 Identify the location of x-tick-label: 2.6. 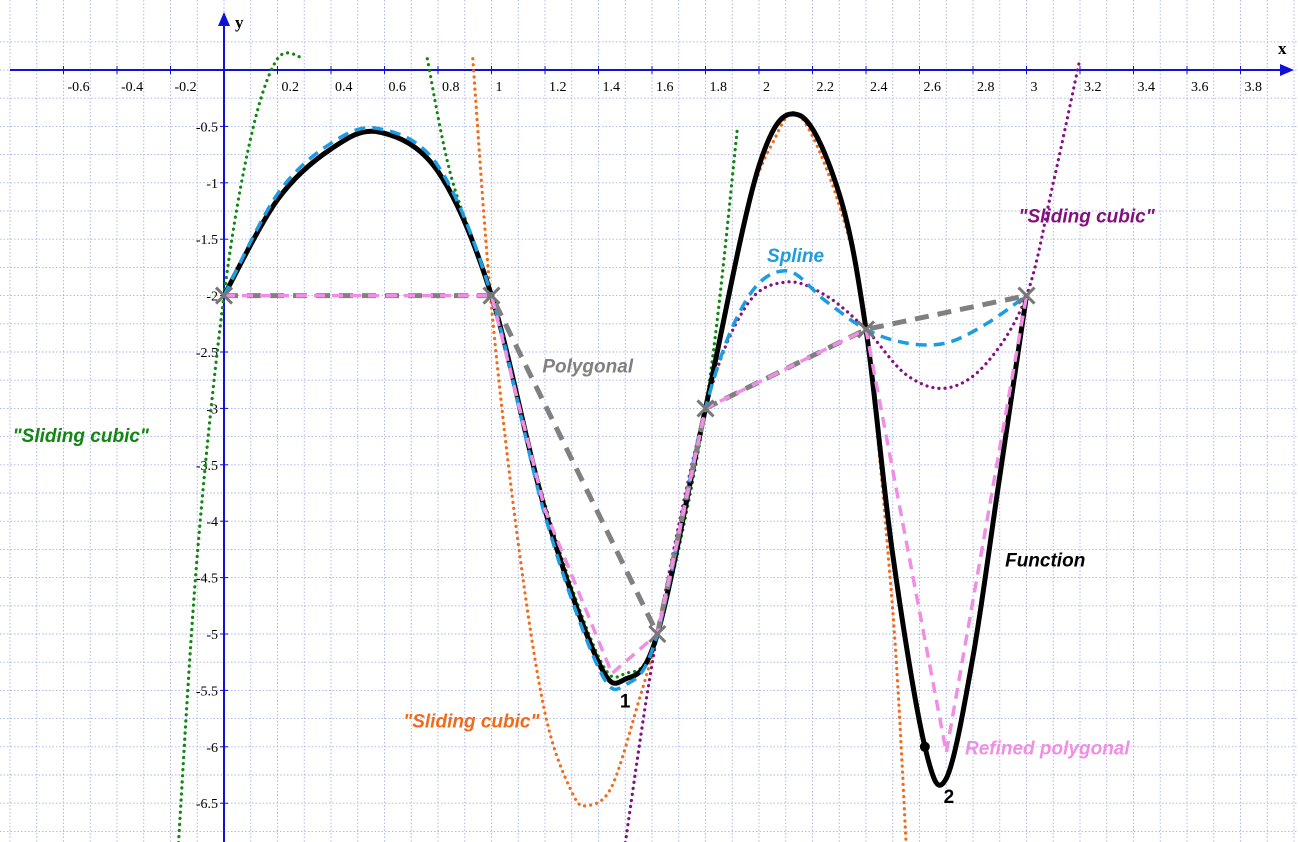
(933, 87).